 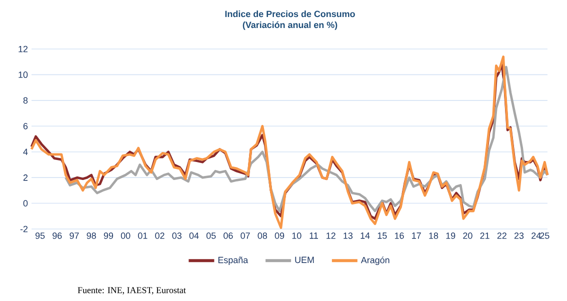 What do you see at coordinates (314, 235) in the screenshot?
I see `x-tick-label: 11` at bounding box center [314, 235].